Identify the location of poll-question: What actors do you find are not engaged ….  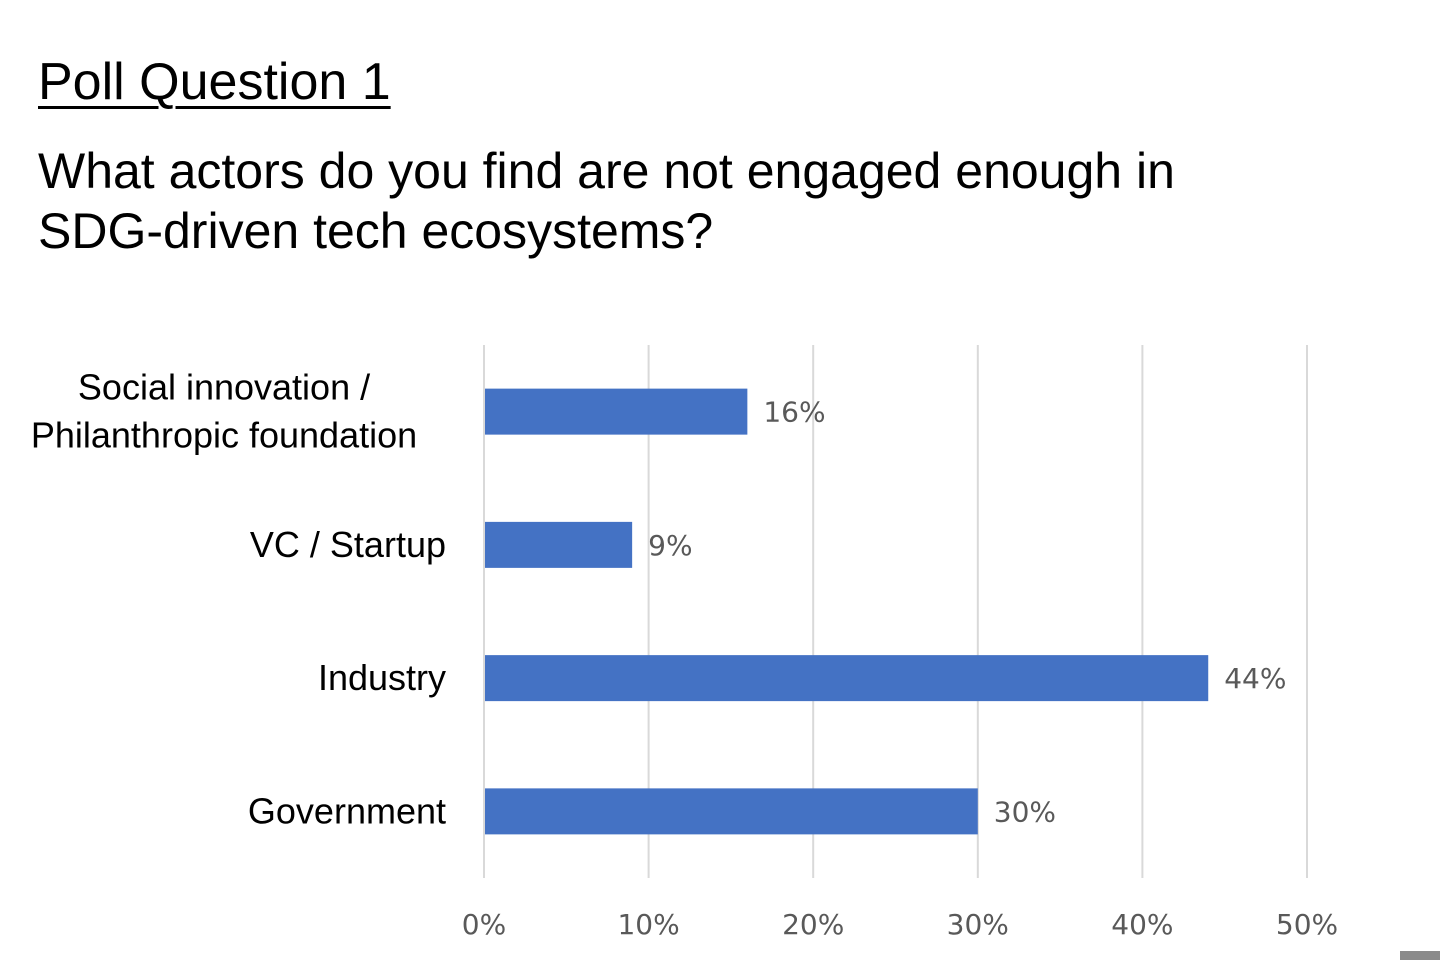
(703, 201).